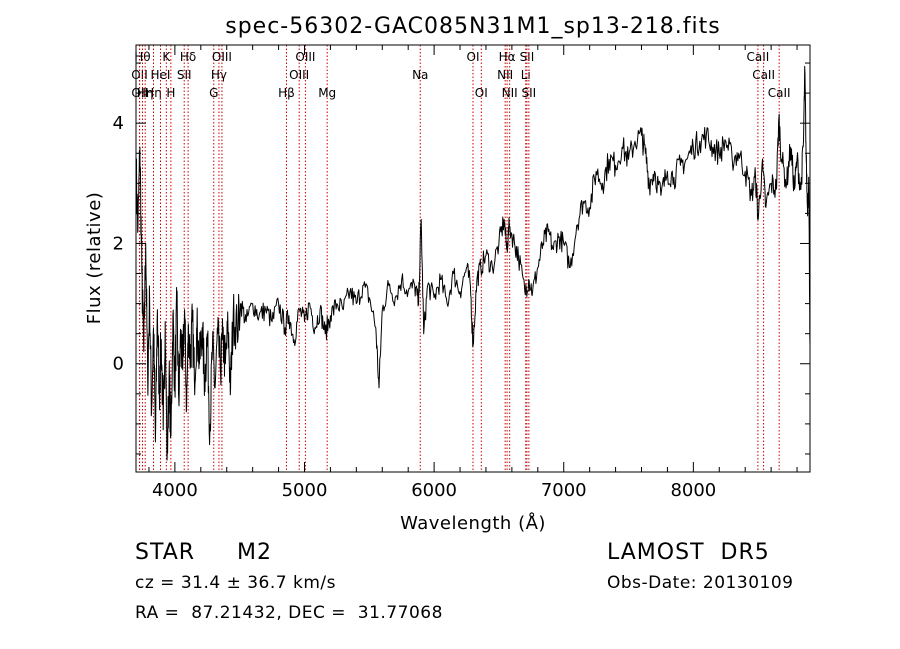 The height and width of the screenshot is (649, 900). I want to click on radec-text: RA = 87.21432, DEC = 31.77068, so click(289, 613).